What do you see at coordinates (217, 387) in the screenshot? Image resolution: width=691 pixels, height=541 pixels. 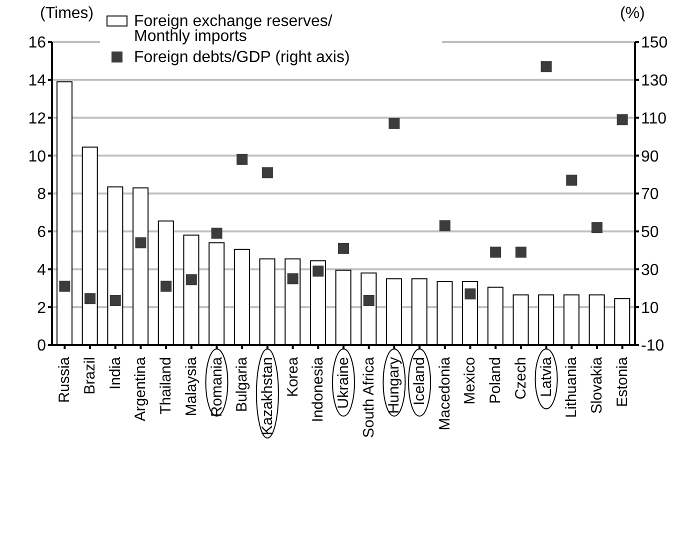 I see `x-tick-label: Romania` at bounding box center [217, 387].